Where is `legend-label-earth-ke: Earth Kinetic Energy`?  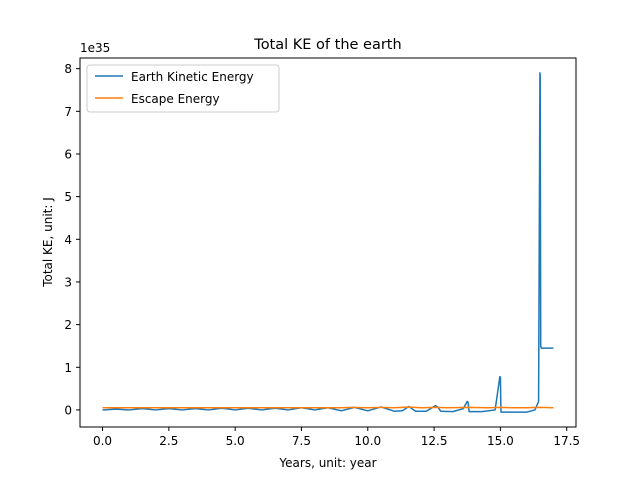
legend-label-earth-ke: Earth Kinetic Energy is located at coordinates (192, 77).